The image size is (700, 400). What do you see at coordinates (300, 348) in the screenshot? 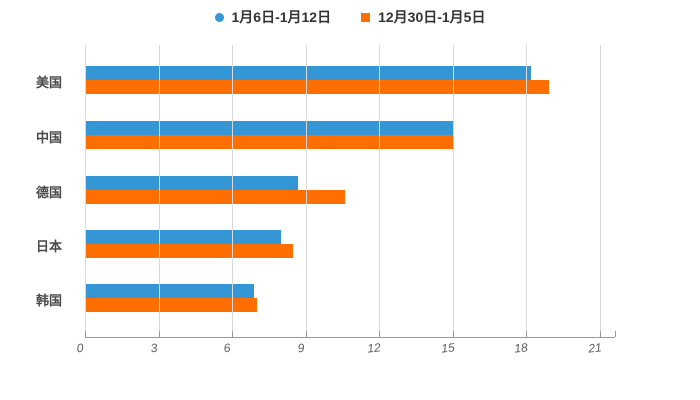
I see `x-tick-label-9: 9` at bounding box center [300, 348].